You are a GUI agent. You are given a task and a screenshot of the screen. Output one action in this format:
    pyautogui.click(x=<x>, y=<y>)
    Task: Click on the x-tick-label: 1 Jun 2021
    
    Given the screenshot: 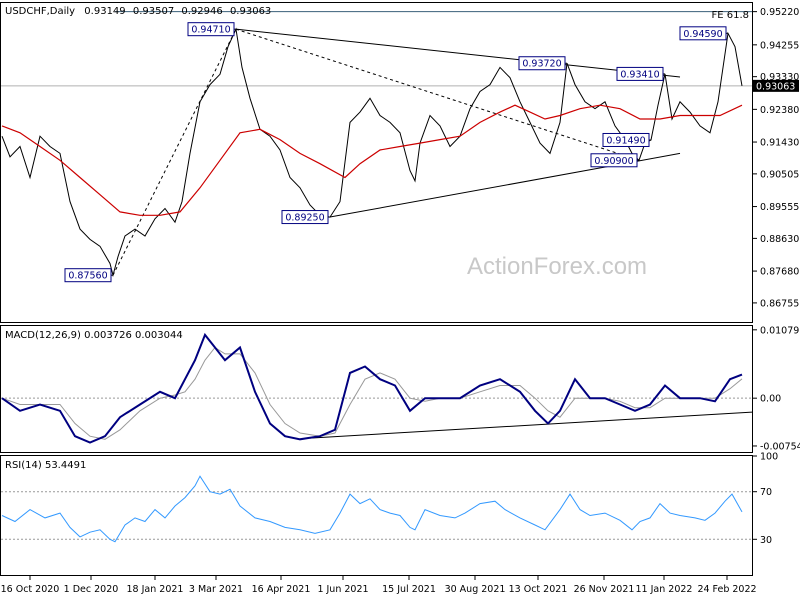 What is the action you would take?
    pyautogui.click(x=342, y=589)
    